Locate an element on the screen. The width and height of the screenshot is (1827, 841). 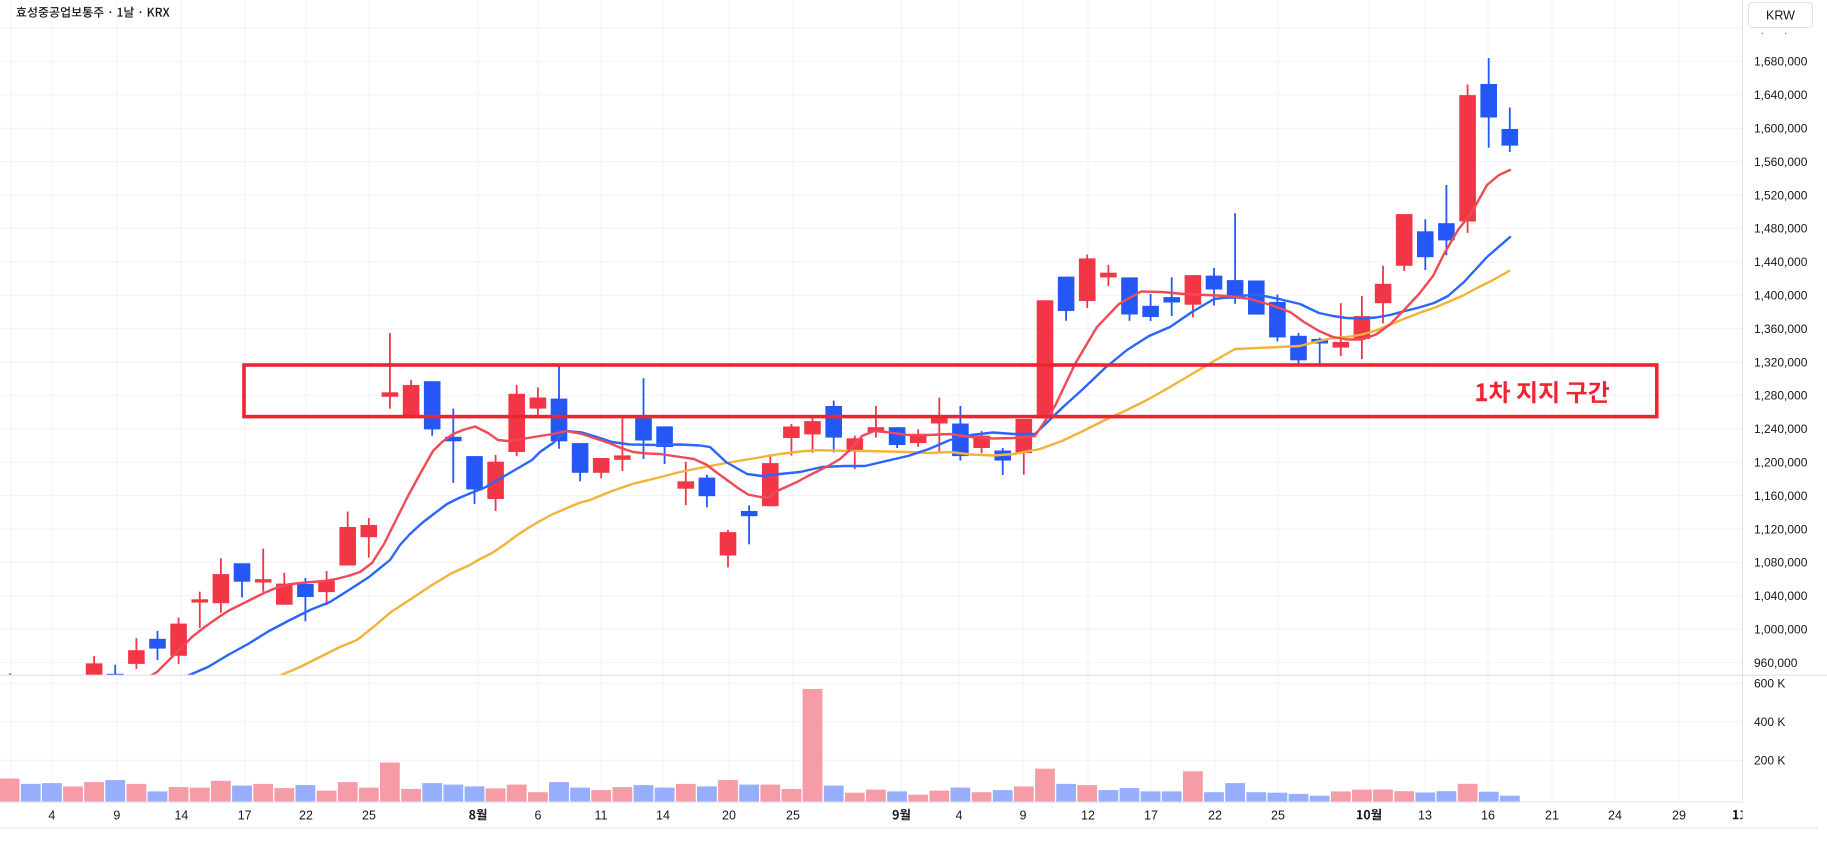
svg-text: 200 K is located at coordinates (1769, 761).